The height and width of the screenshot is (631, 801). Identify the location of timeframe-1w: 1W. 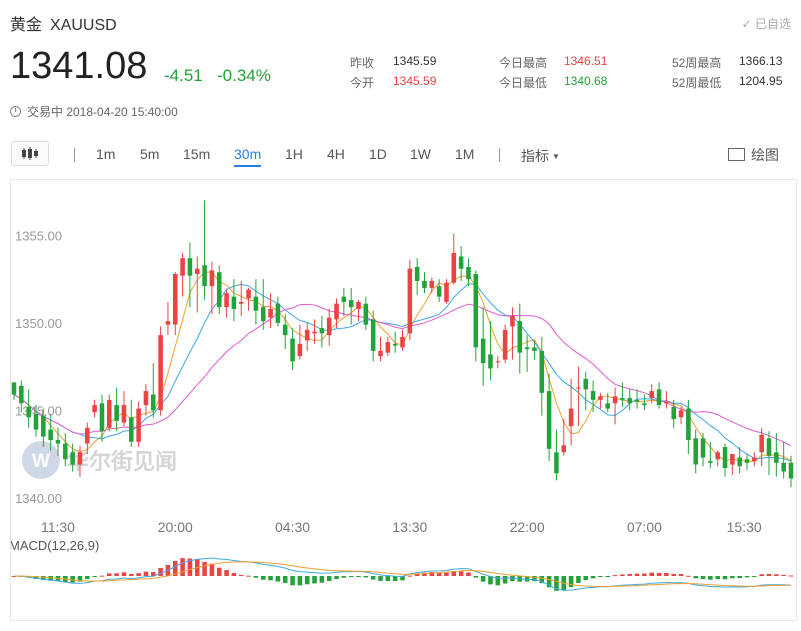
(420, 154).